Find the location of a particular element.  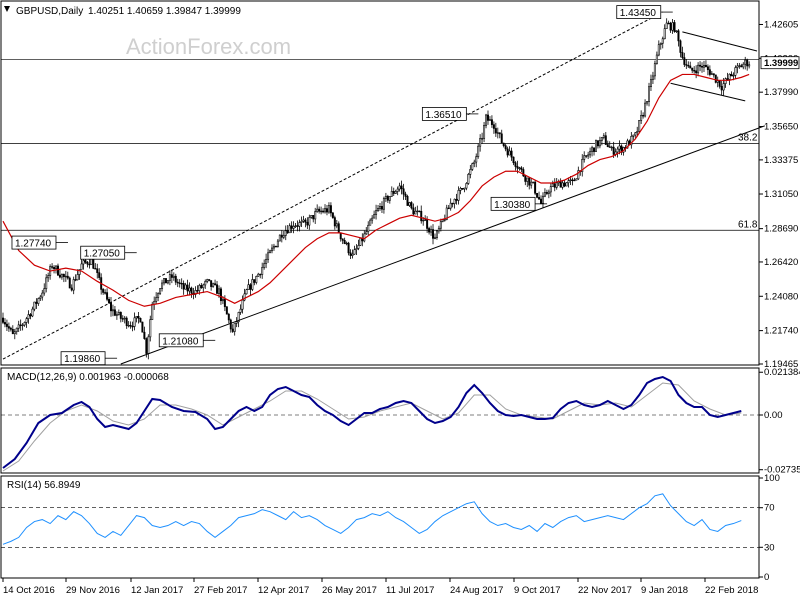

collapse-triangle-icon is located at coordinates (7, 9).